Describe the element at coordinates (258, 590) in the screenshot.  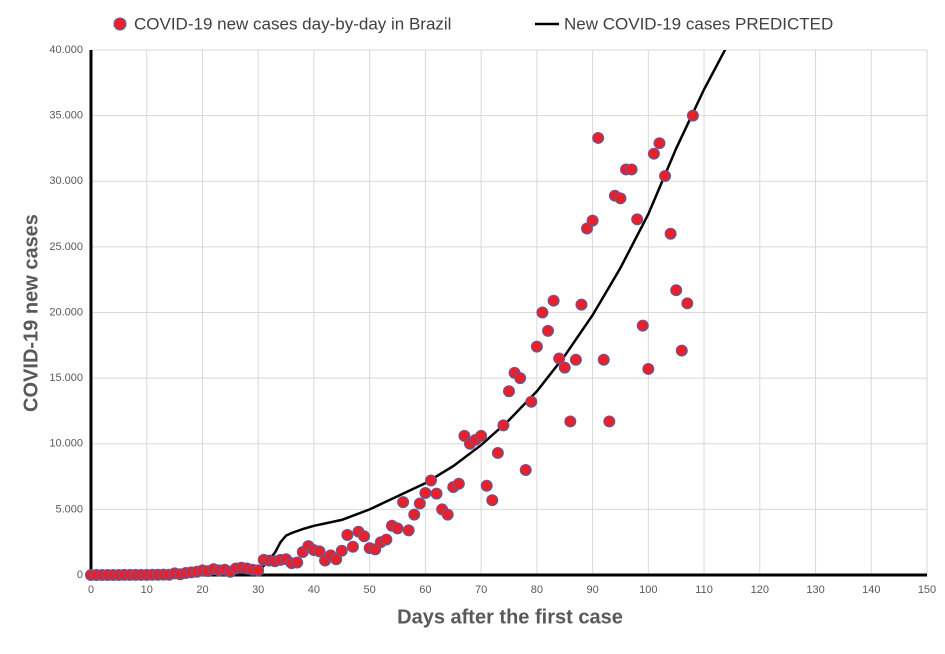
I see `x-tick-label: 30` at that location.